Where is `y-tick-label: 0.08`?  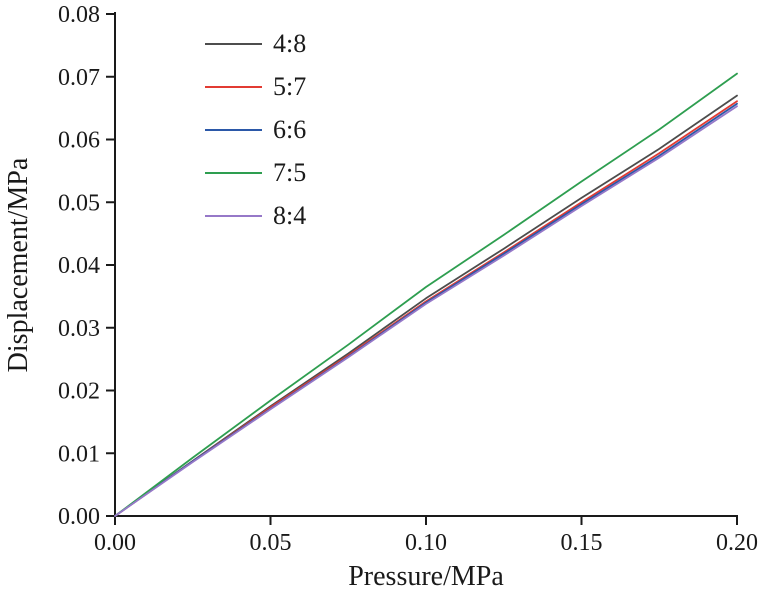
y-tick-label: 0.08 is located at coordinates (79, 15).